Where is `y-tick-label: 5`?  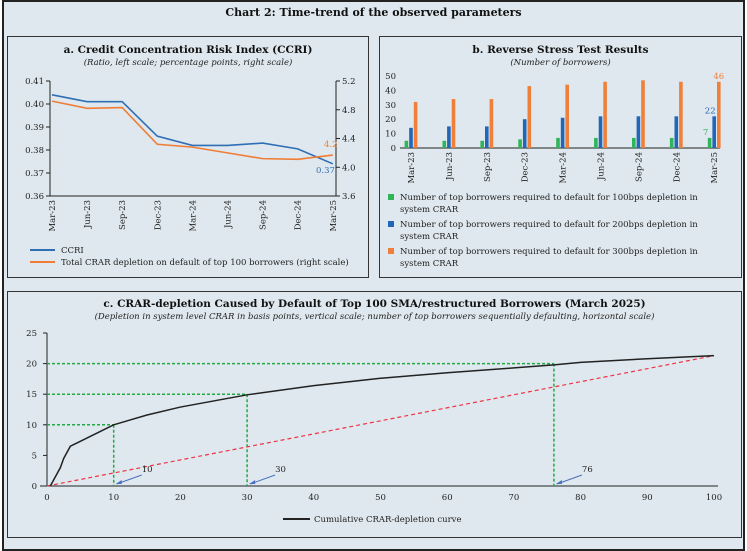
y-tick-label: 5 is located at coordinates (34, 456).